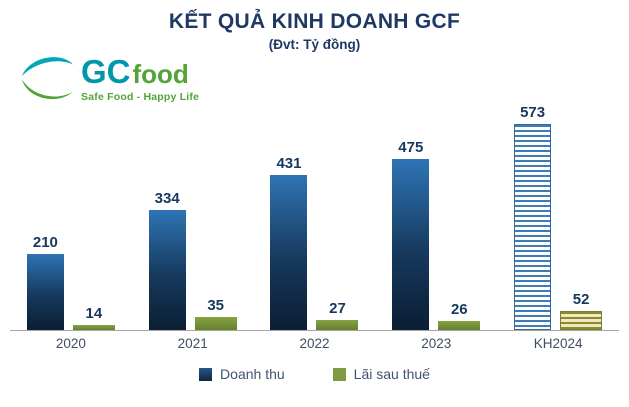 The width and height of the screenshot is (629, 407). I want to click on bar-value-label: 431, so click(289, 163).